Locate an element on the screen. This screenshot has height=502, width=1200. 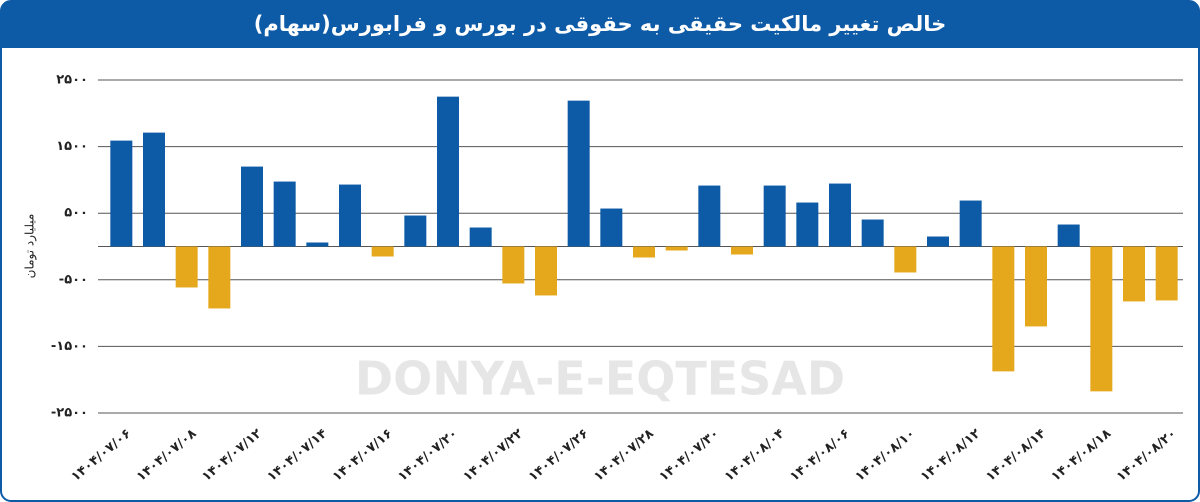
y-tick-label: ۵۰۰ is located at coordinates (76, 213).